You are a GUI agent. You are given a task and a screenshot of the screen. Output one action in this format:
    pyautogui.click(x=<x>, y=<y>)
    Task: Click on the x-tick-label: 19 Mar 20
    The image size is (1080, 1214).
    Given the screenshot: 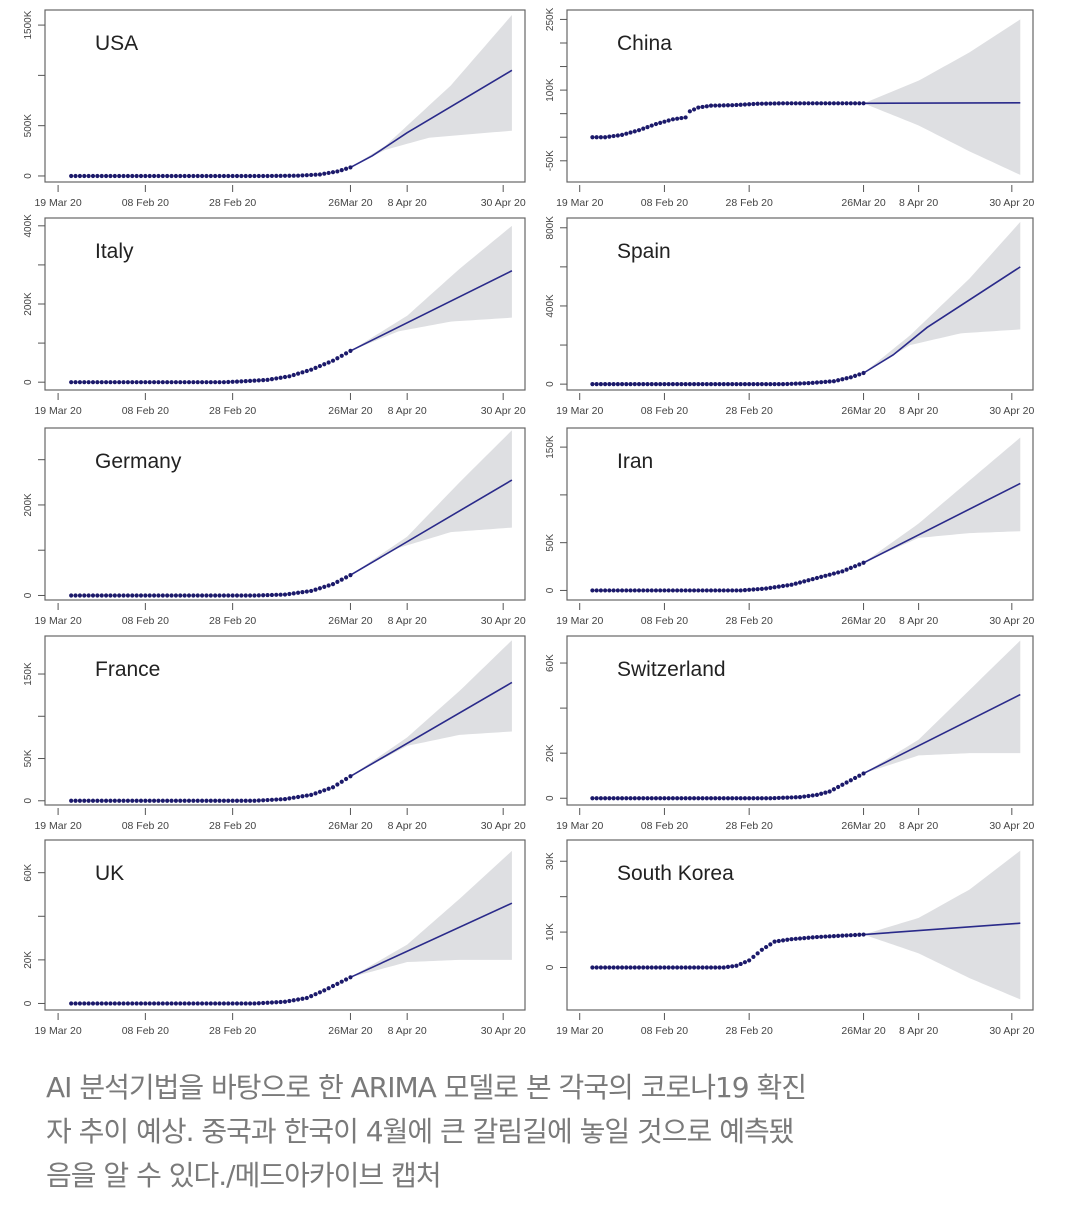 What is the action you would take?
    pyautogui.click(x=57, y=826)
    